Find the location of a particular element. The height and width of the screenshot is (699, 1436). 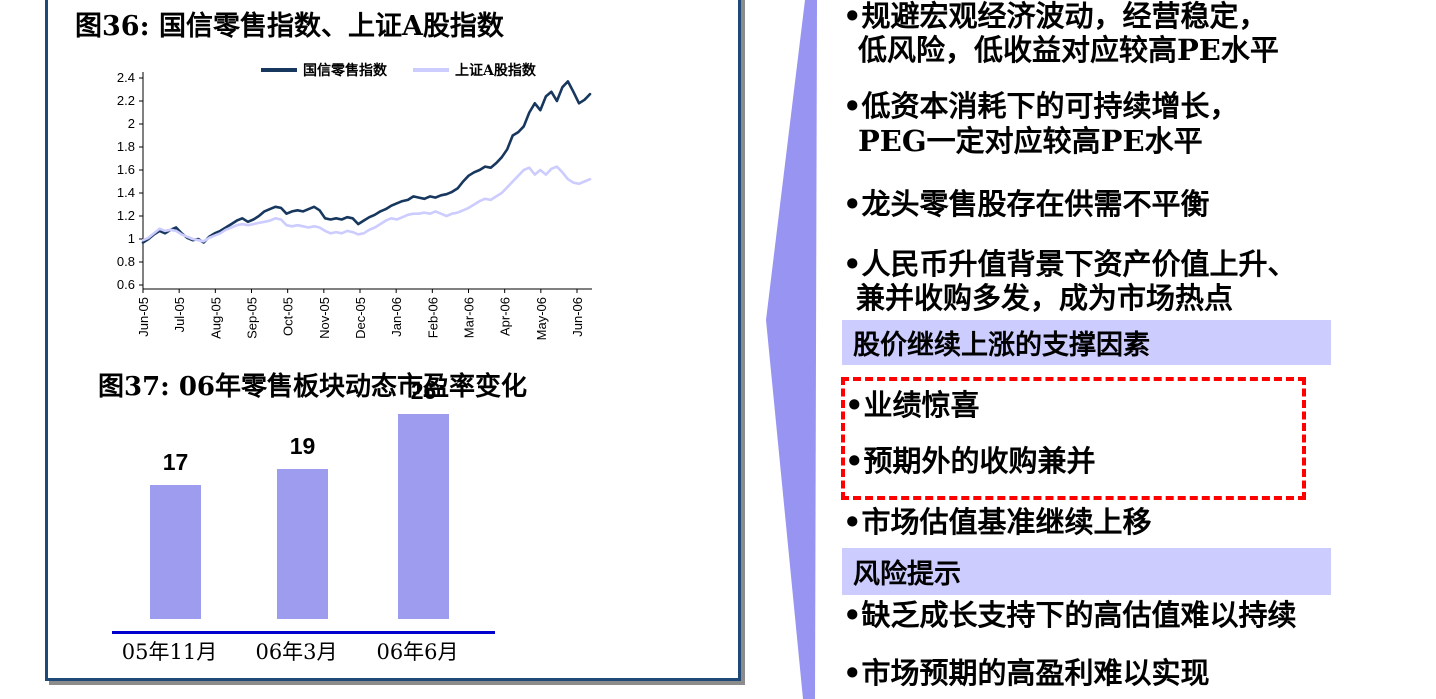

series1-legend-label: 国信零售指数 is located at coordinates (345, 71).